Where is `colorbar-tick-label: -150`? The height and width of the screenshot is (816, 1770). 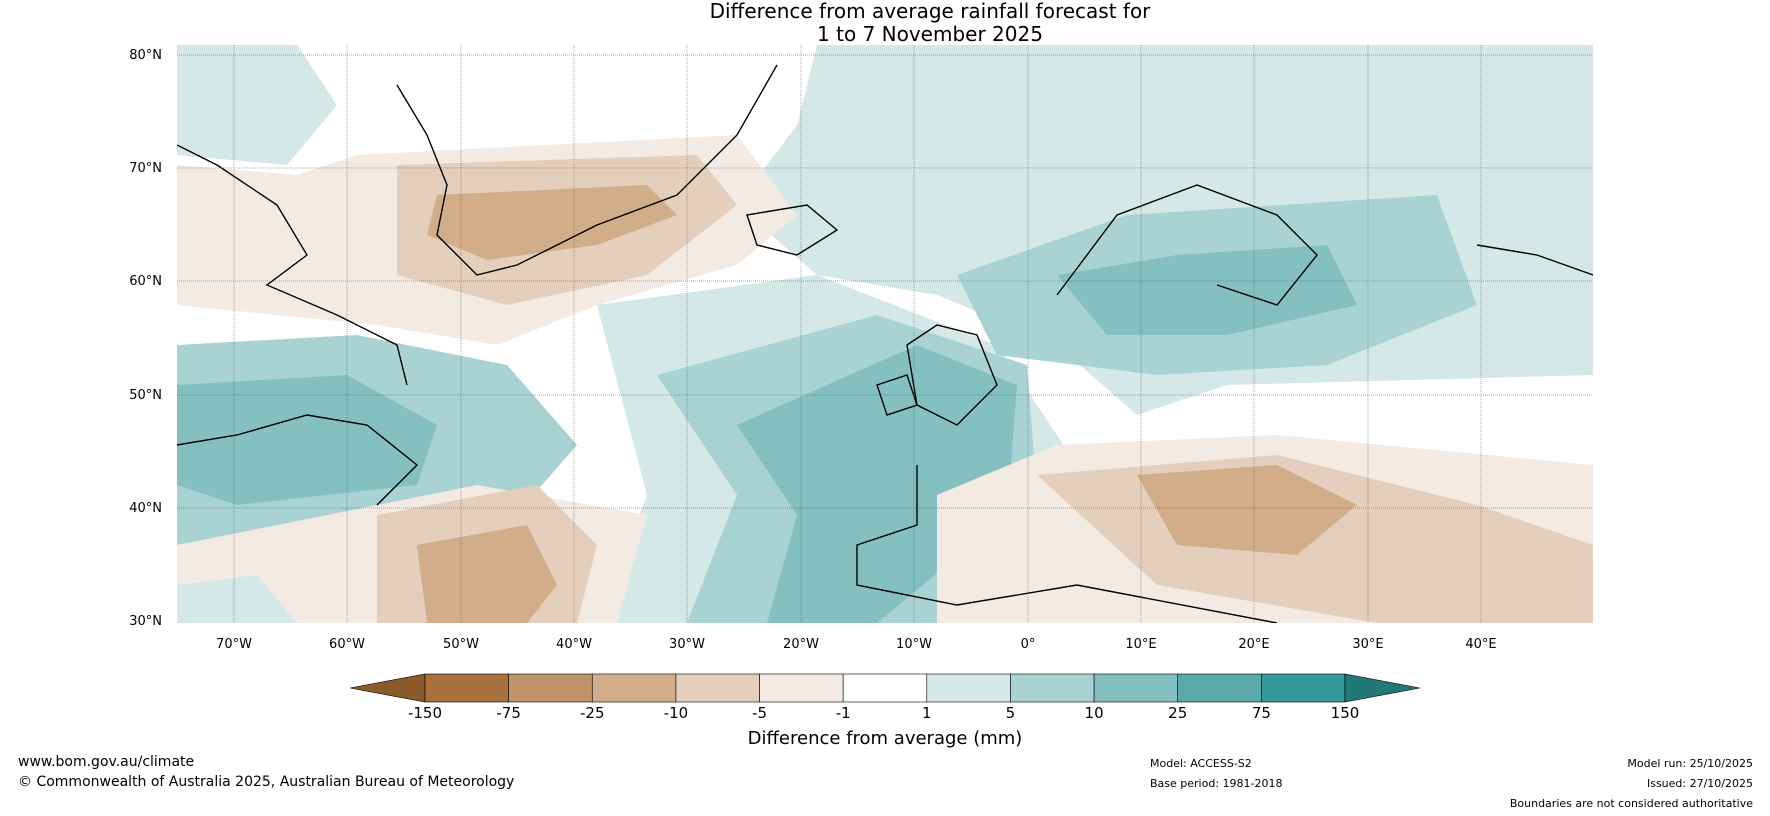
colorbar-tick-label: -150 is located at coordinates (425, 713).